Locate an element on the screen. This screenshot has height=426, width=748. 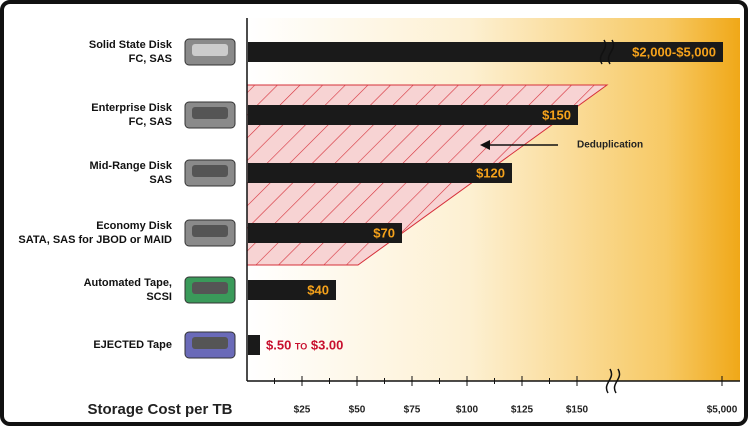
category-label: Automated Tape, is located at coordinates (128, 283).